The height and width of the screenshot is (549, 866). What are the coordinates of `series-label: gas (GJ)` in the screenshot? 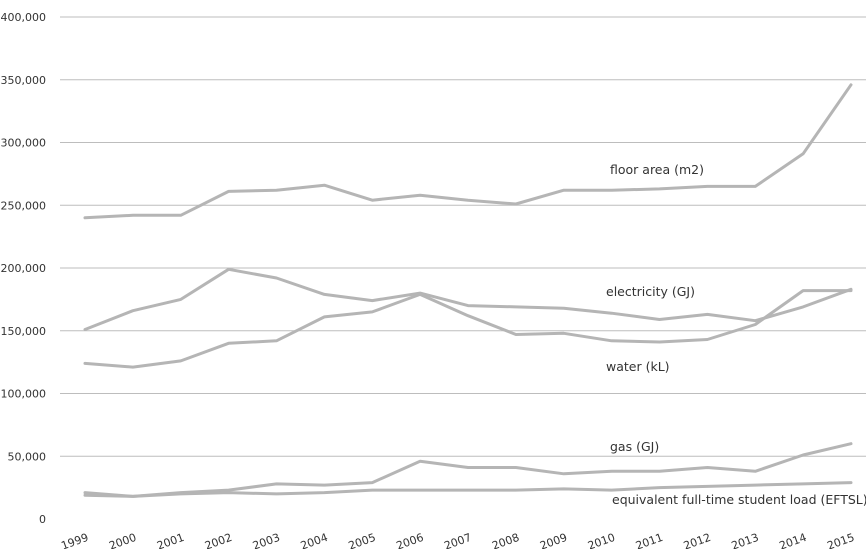 It's located at (634, 446).